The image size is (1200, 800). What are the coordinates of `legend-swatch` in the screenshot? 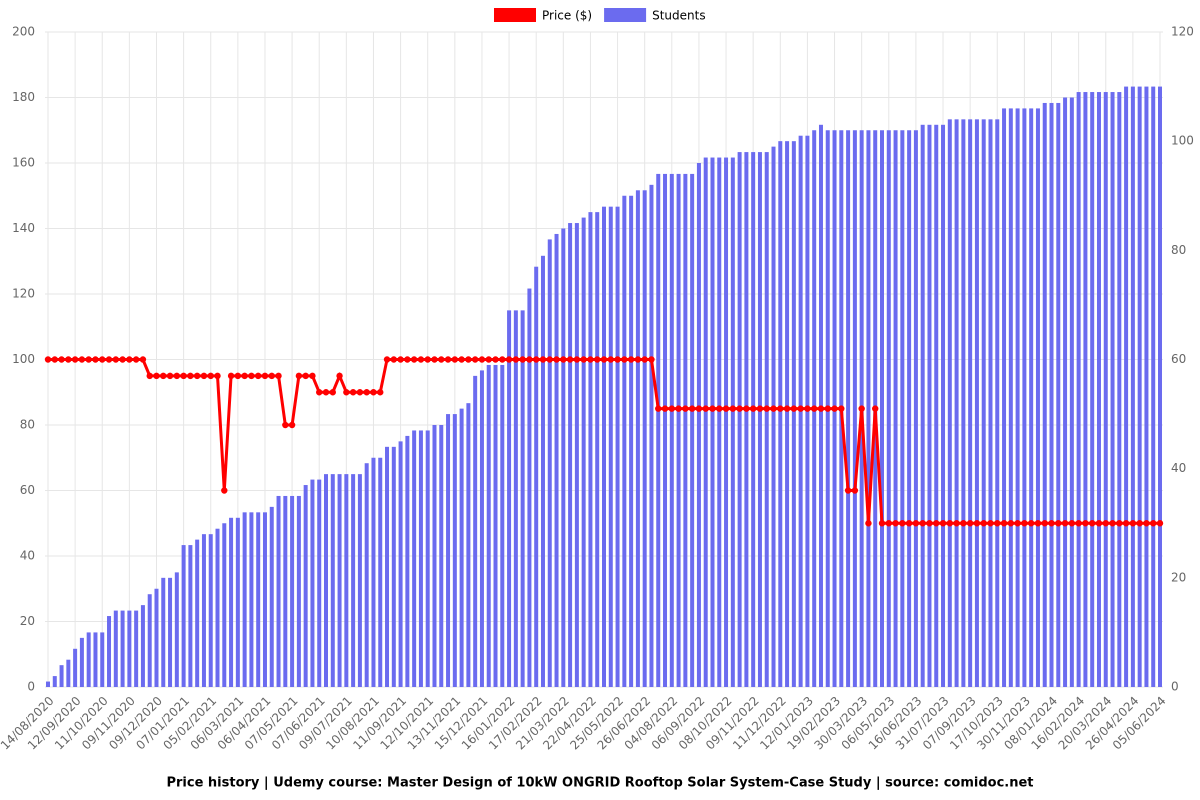 It's located at (625, 15).